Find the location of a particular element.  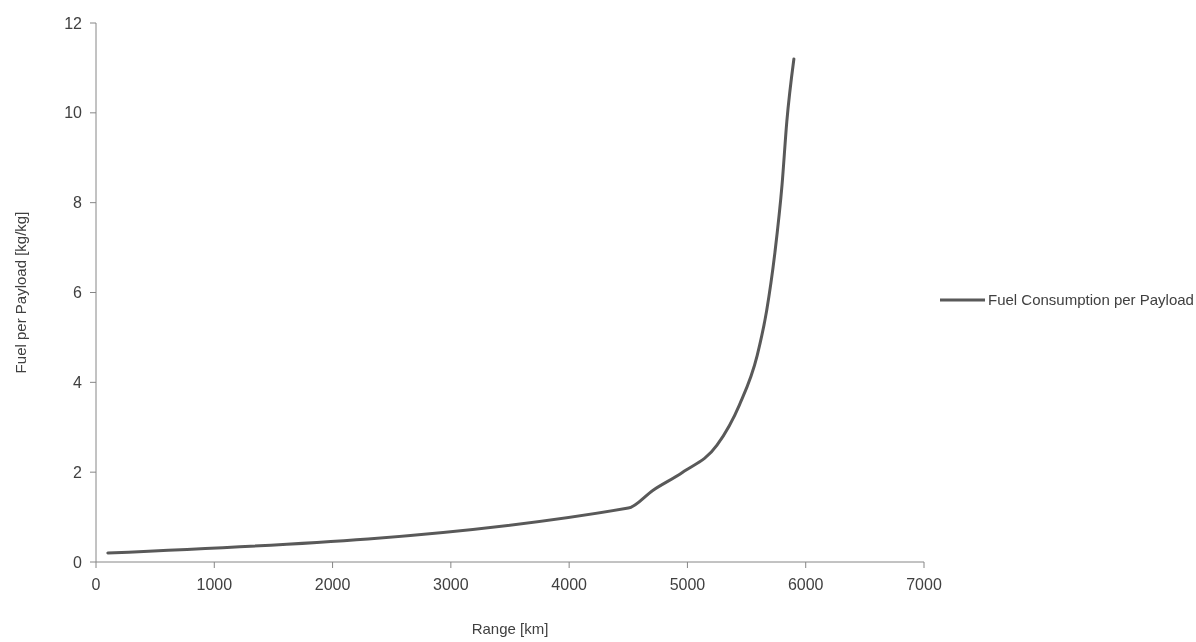

x-axis-title: Range [km] is located at coordinates (510, 628).